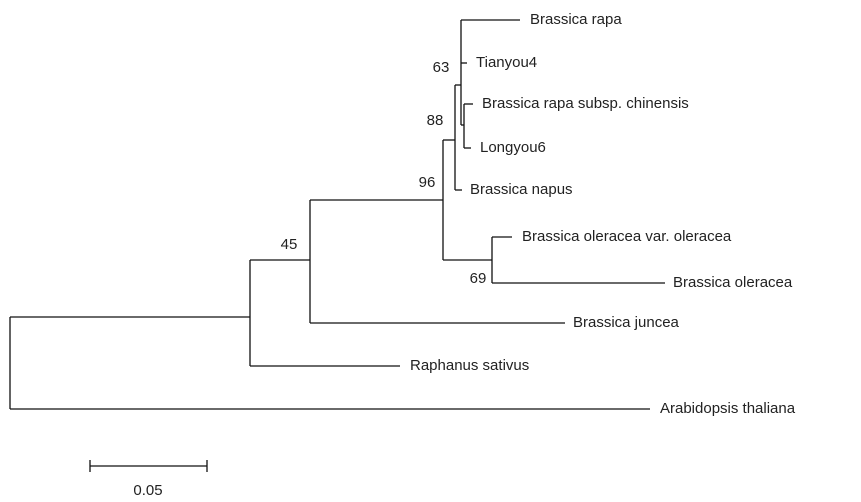  I want to click on bootstrap-label: 45, so click(289, 244).